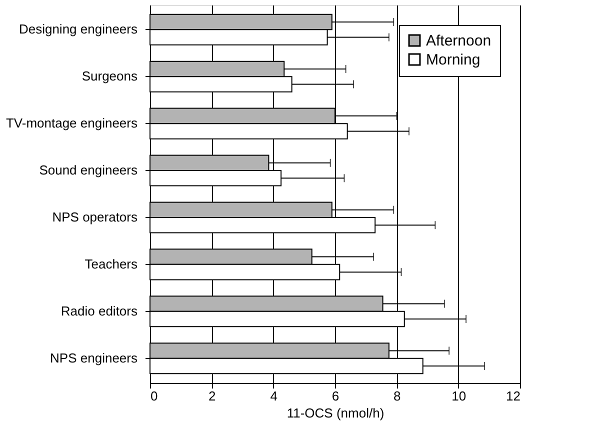 The height and width of the screenshot is (432, 590). What do you see at coordinates (99, 310) in the screenshot?
I see `y-tick-label: Radio editors` at bounding box center [99, 310].